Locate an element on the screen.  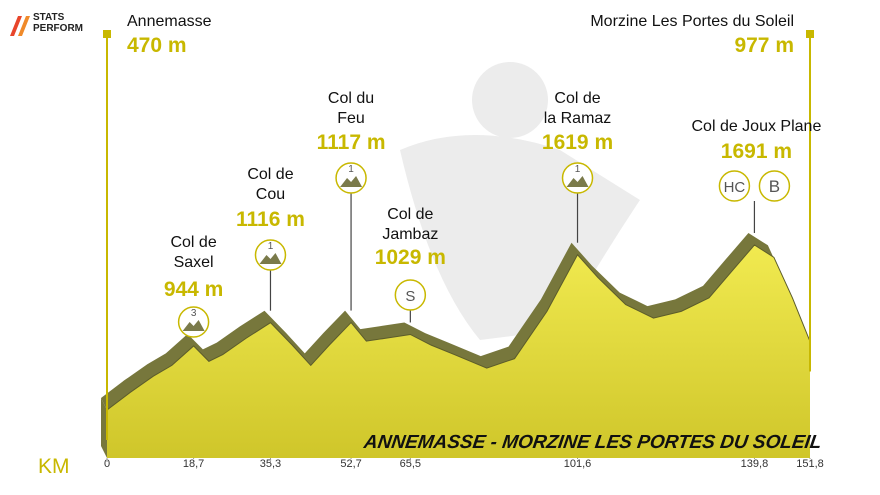
climb-category: 3 is located at coordinates (194, 313).